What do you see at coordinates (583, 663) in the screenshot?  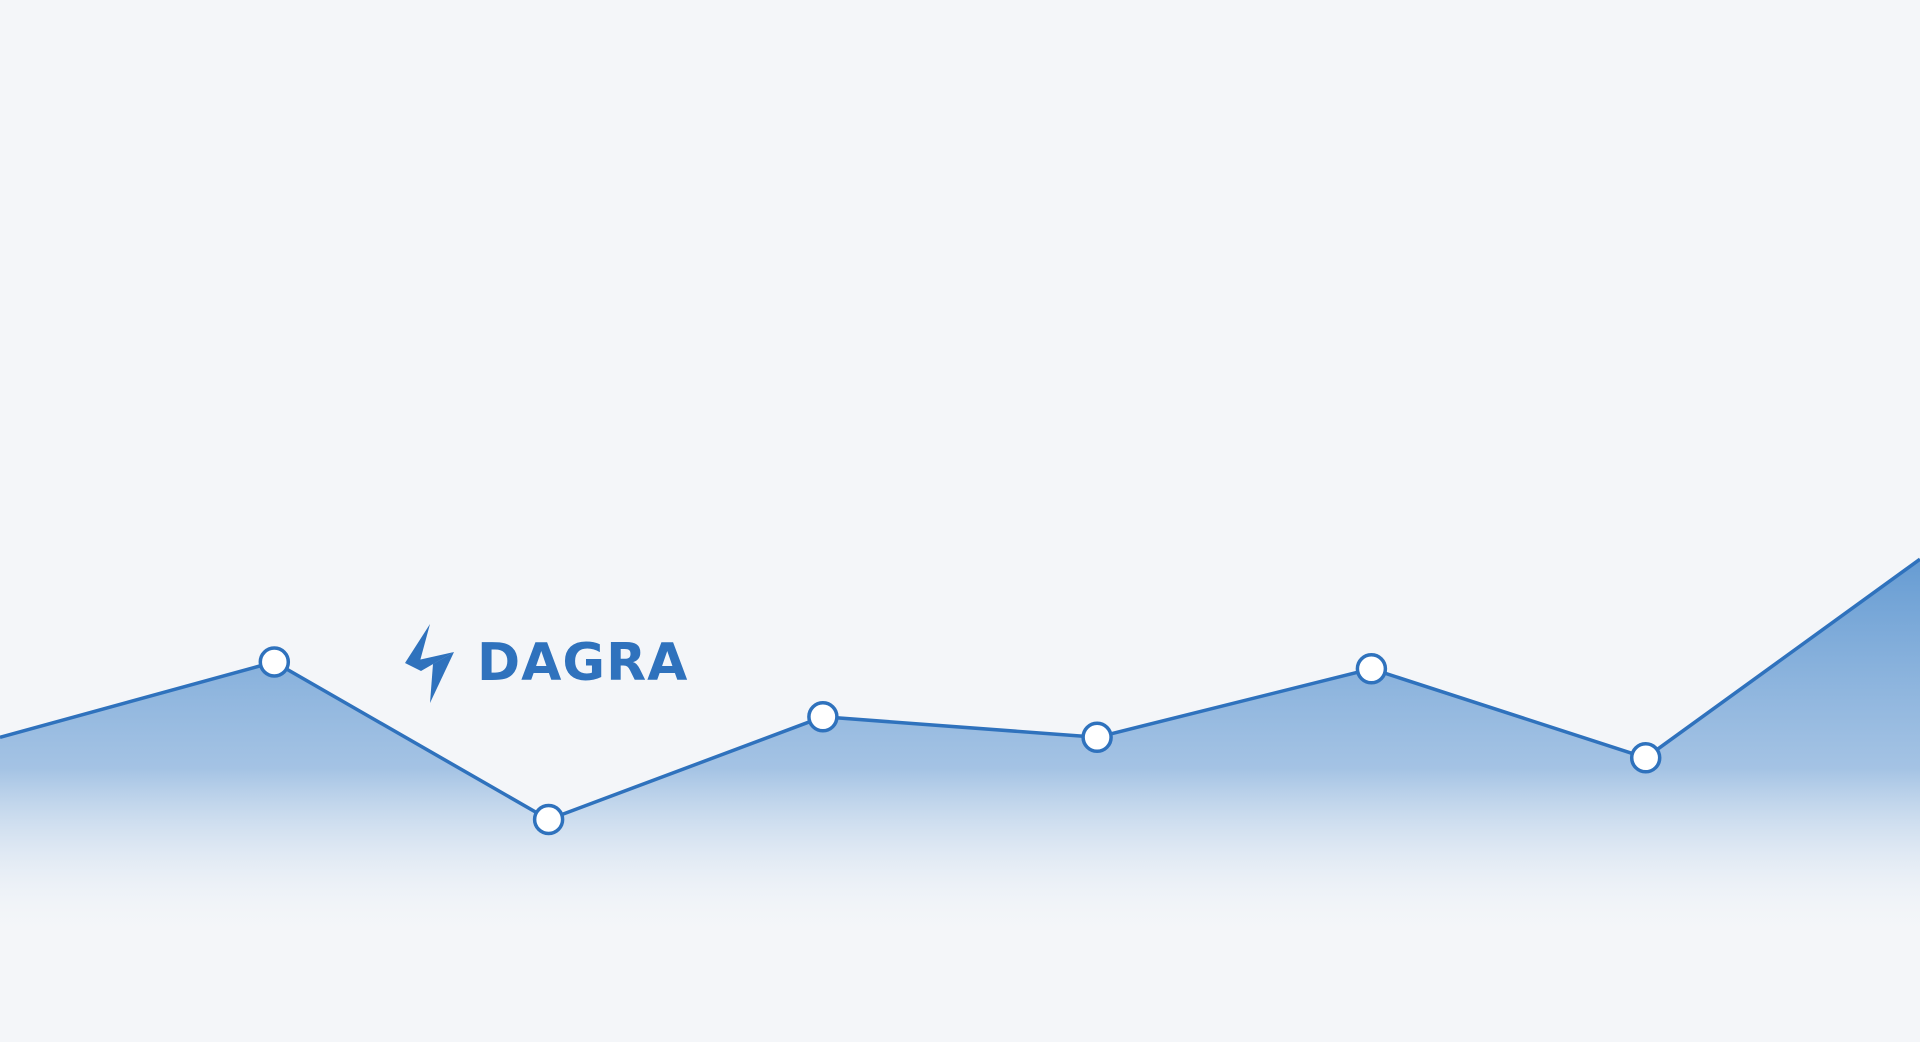 I see `brand-name: DAGRA` at bounding box center [583, 663].